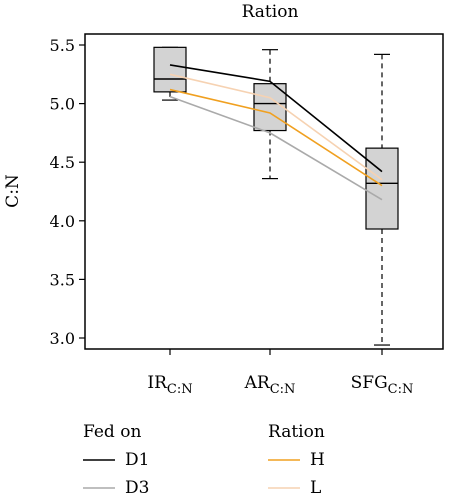 The width and height of the screenshot is (453, 500). Describe the element at coordinates (112, 432) in the screenshot. I see `legend-title: Fed on` at that location.